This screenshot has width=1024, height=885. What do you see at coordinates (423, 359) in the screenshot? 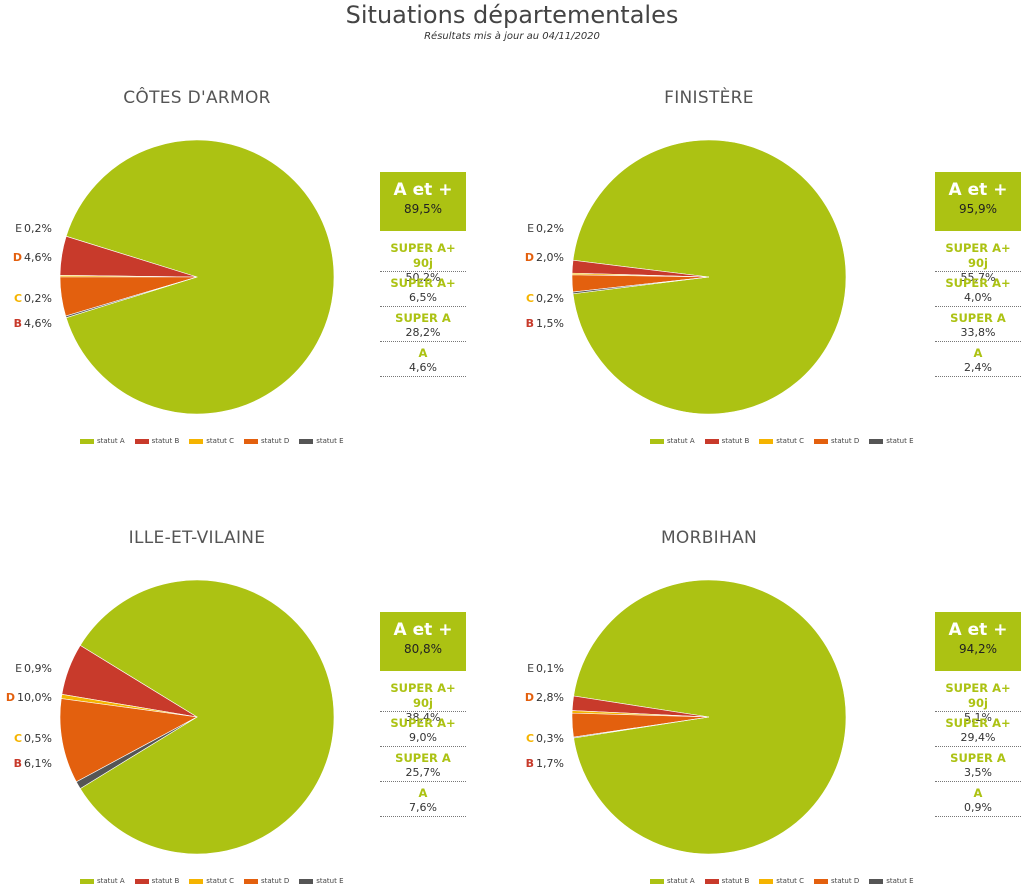
I see `stat-row: A 4,6%` at bounding box center [423, 359].